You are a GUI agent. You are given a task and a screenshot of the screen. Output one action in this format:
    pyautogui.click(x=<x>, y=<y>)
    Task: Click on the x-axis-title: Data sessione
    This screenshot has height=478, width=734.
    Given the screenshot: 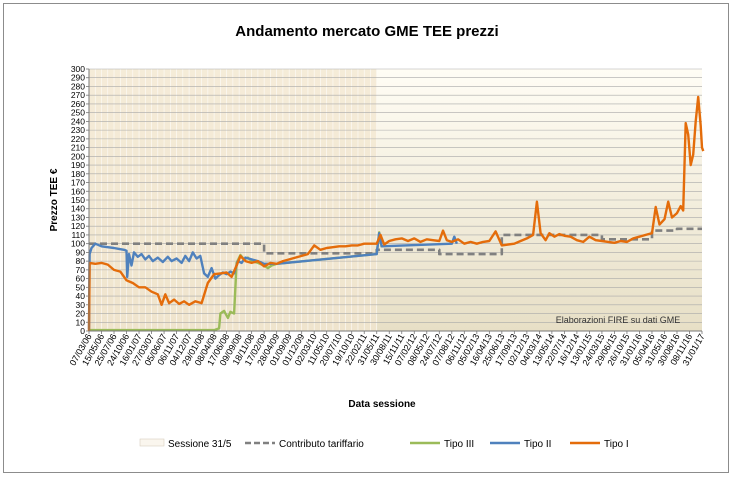 What is the action you would take?
    pyautogui.click(x=382, y=404)
    